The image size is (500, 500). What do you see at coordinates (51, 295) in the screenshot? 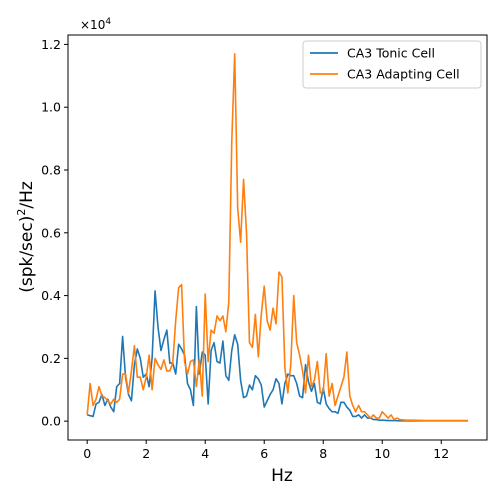
I see `y-tick-label: 0.4` at bounding box center [51, 295].